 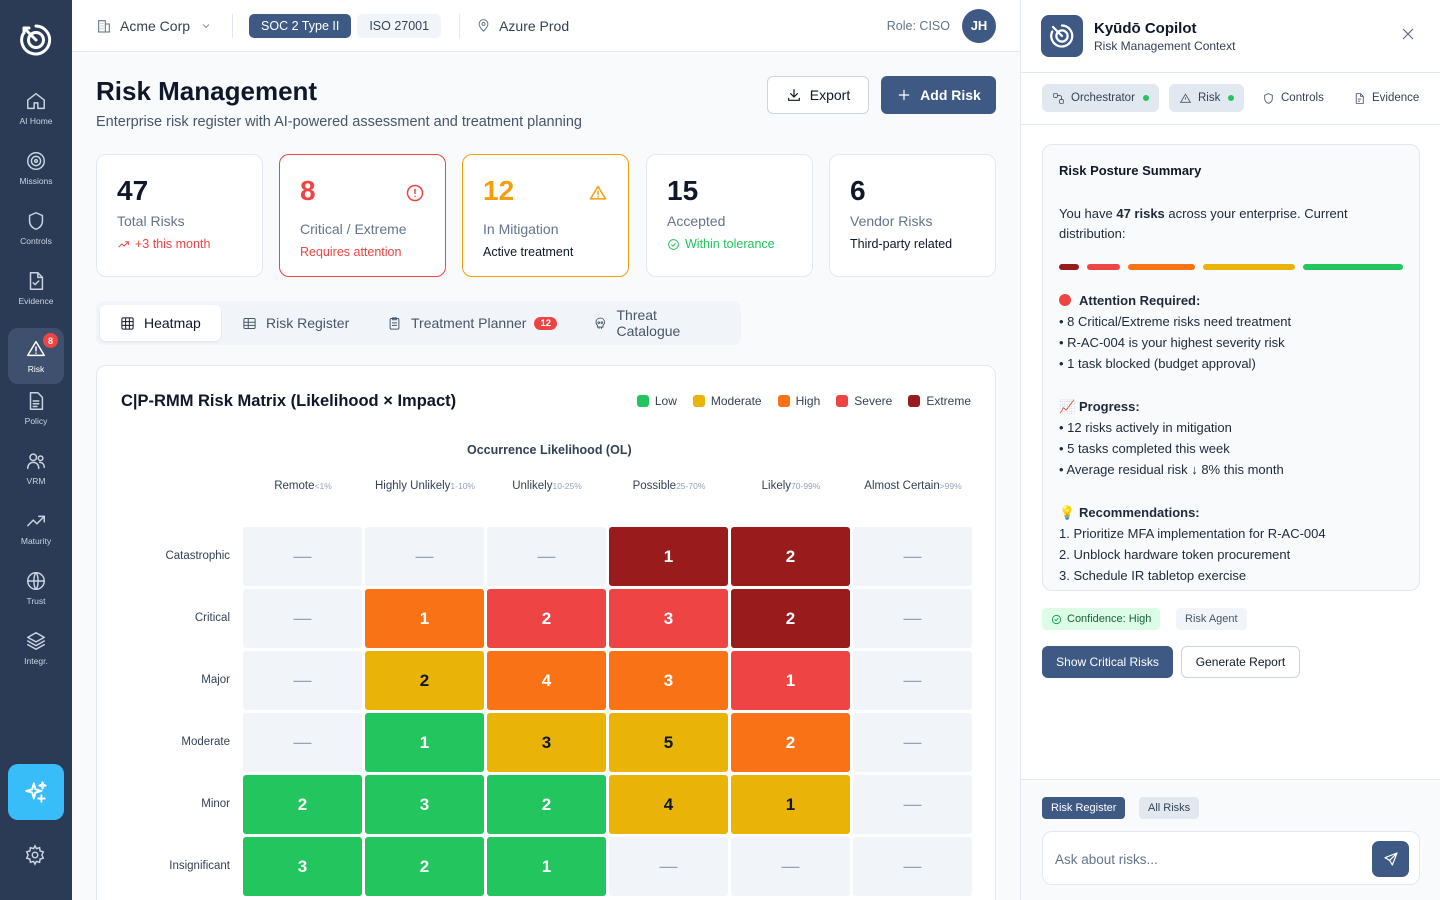 What do you see at coordinates (1209, 98) in the screenshot?
I see `agent-tab-label: Risk` at bounding box center [1209, 98].